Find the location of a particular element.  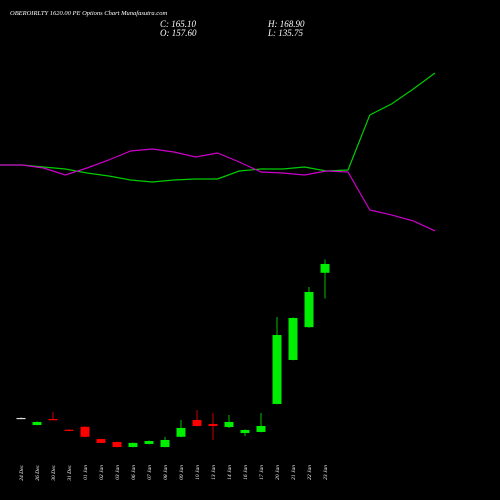

x-tick-label: 06 Jan is located at coordinates (134, 472).